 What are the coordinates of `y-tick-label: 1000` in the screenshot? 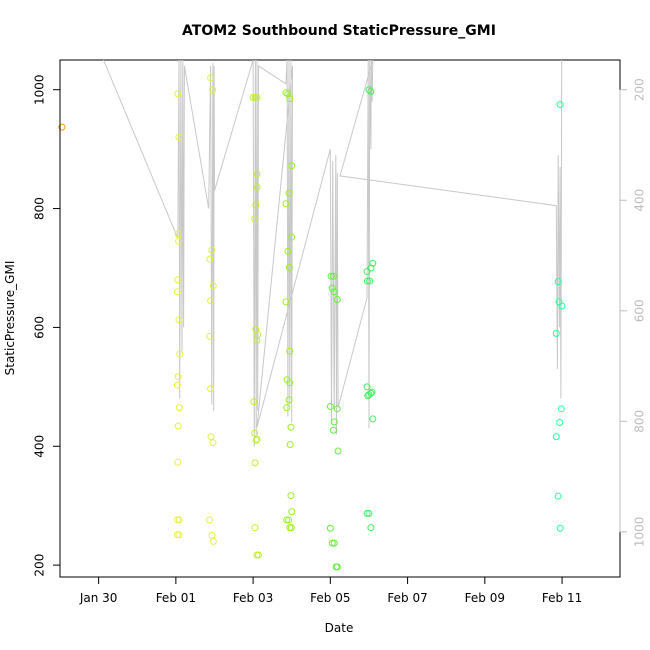 It's located at (40, 89).